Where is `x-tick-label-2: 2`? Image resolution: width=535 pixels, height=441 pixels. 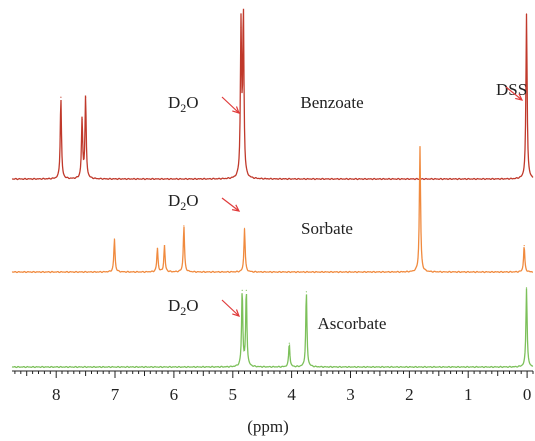
x-tick-label-2: 2 is located at coordinates (409, 394).